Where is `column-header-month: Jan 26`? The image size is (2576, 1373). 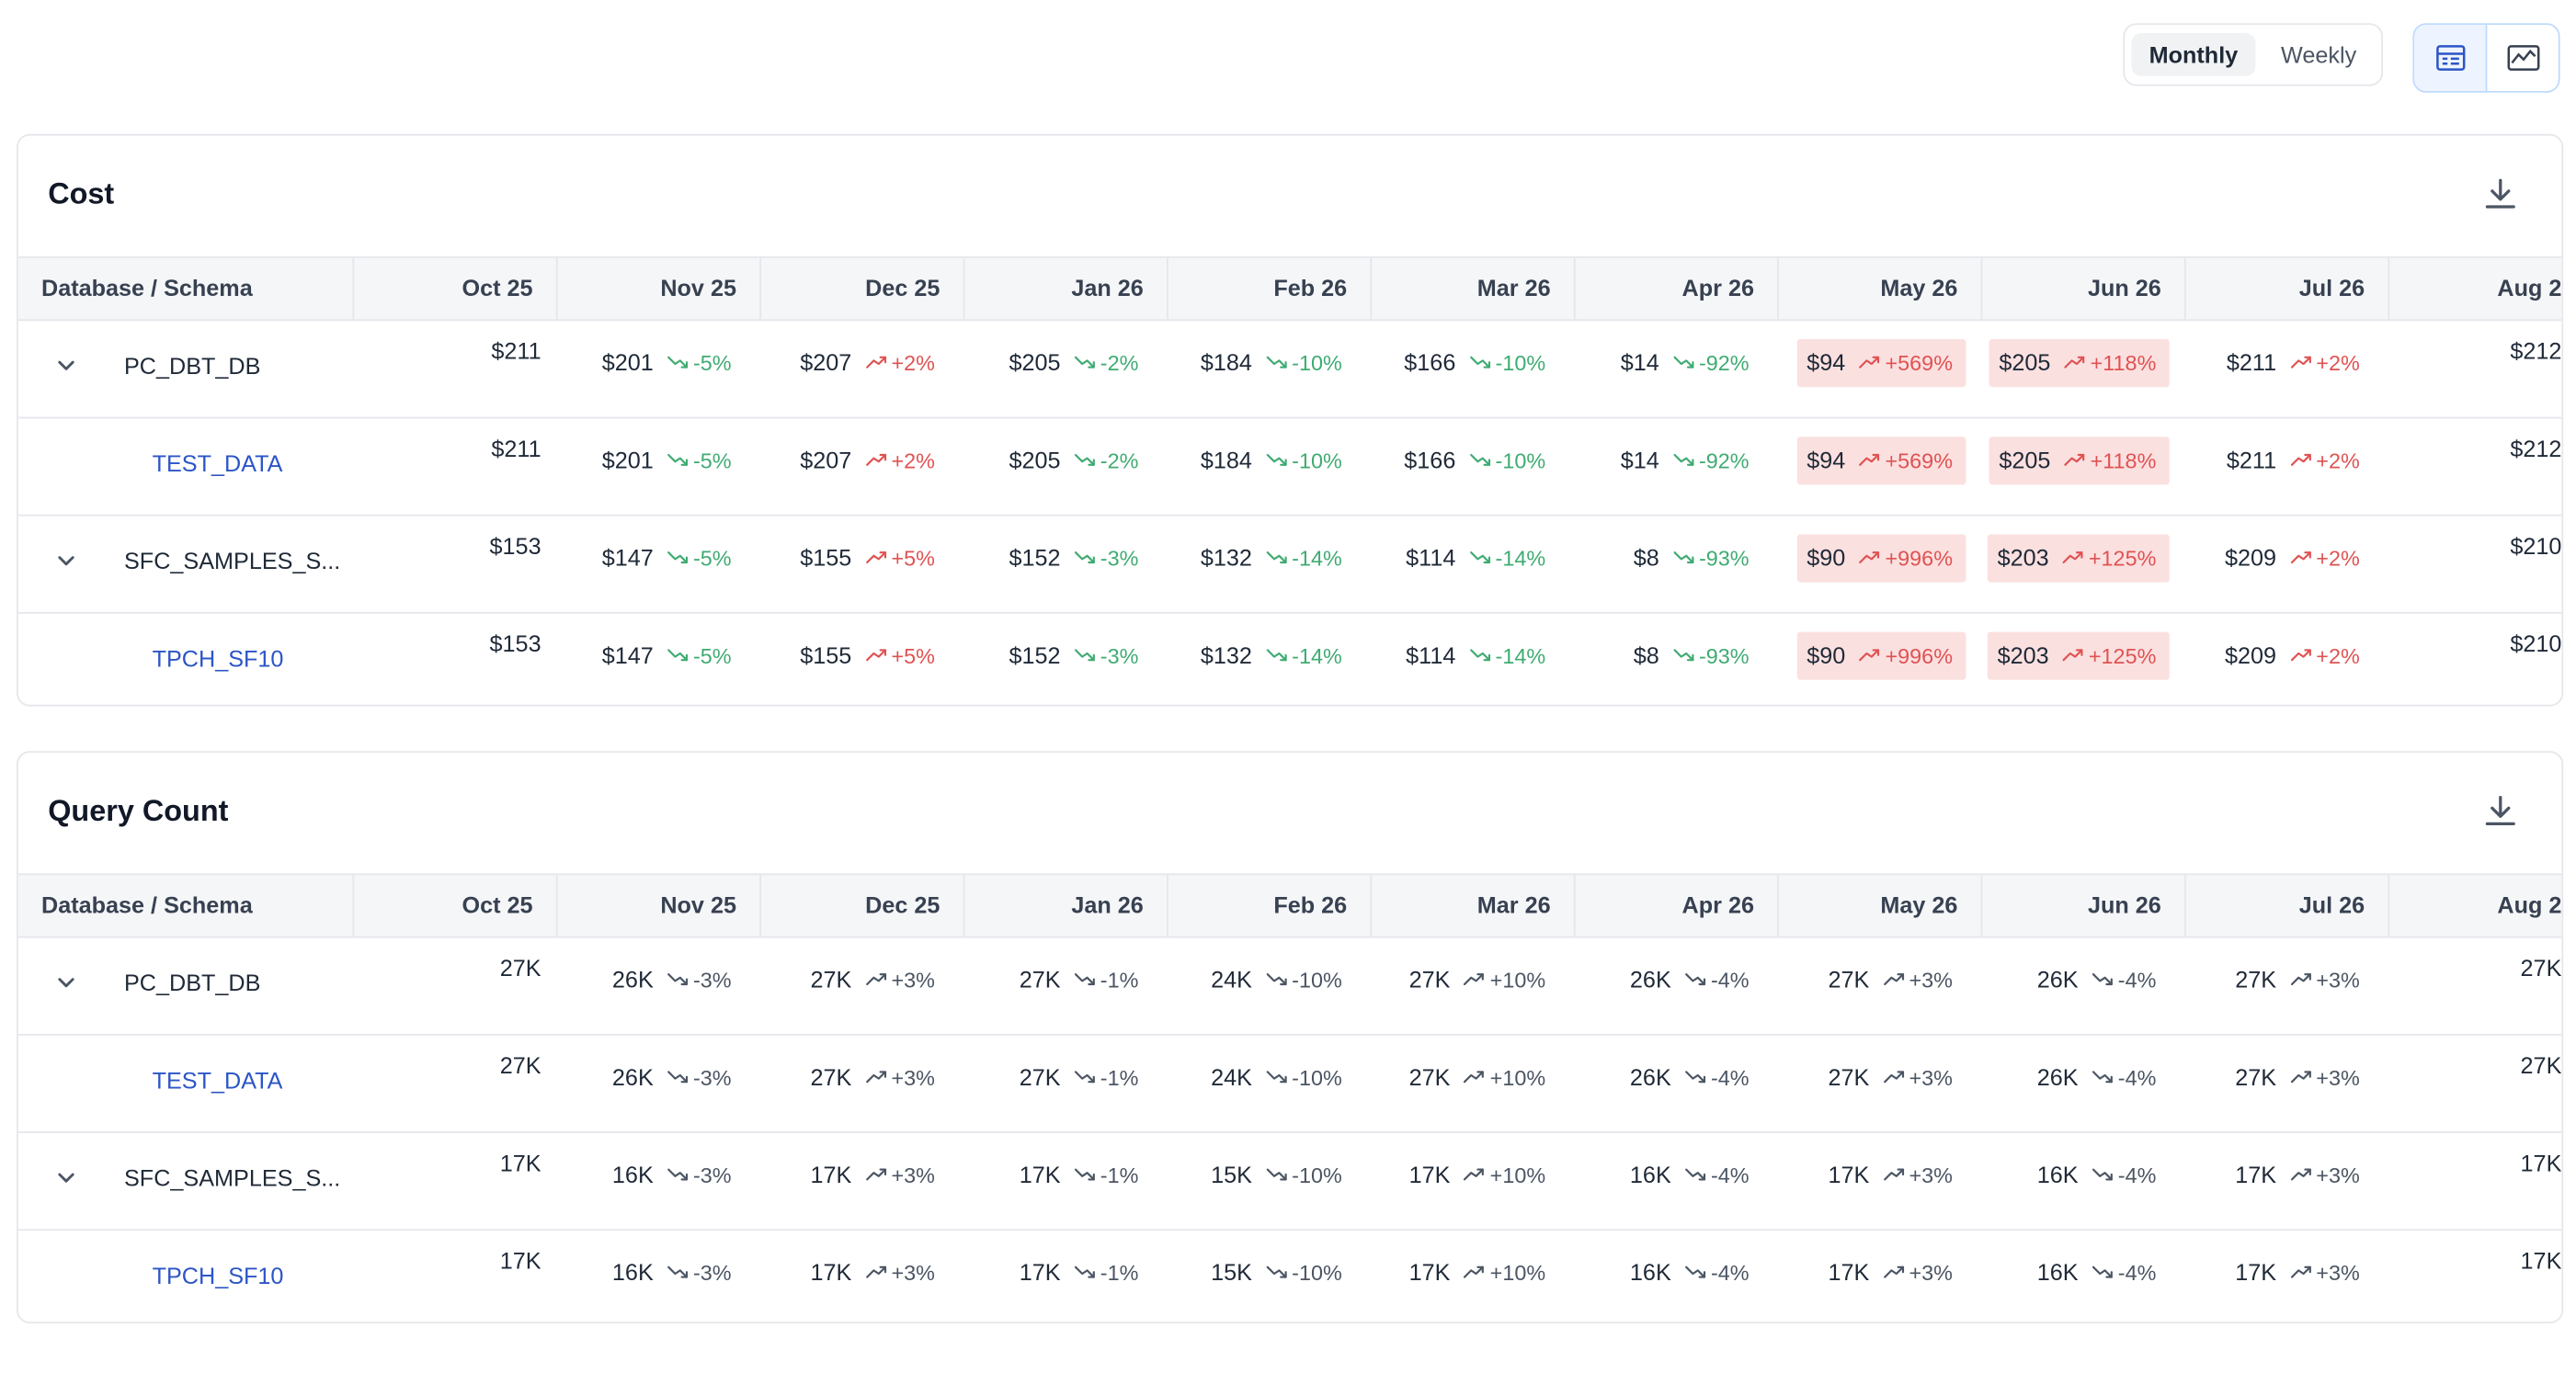
column-header-month: Jan 26 is located at coordinates (1066, 288).